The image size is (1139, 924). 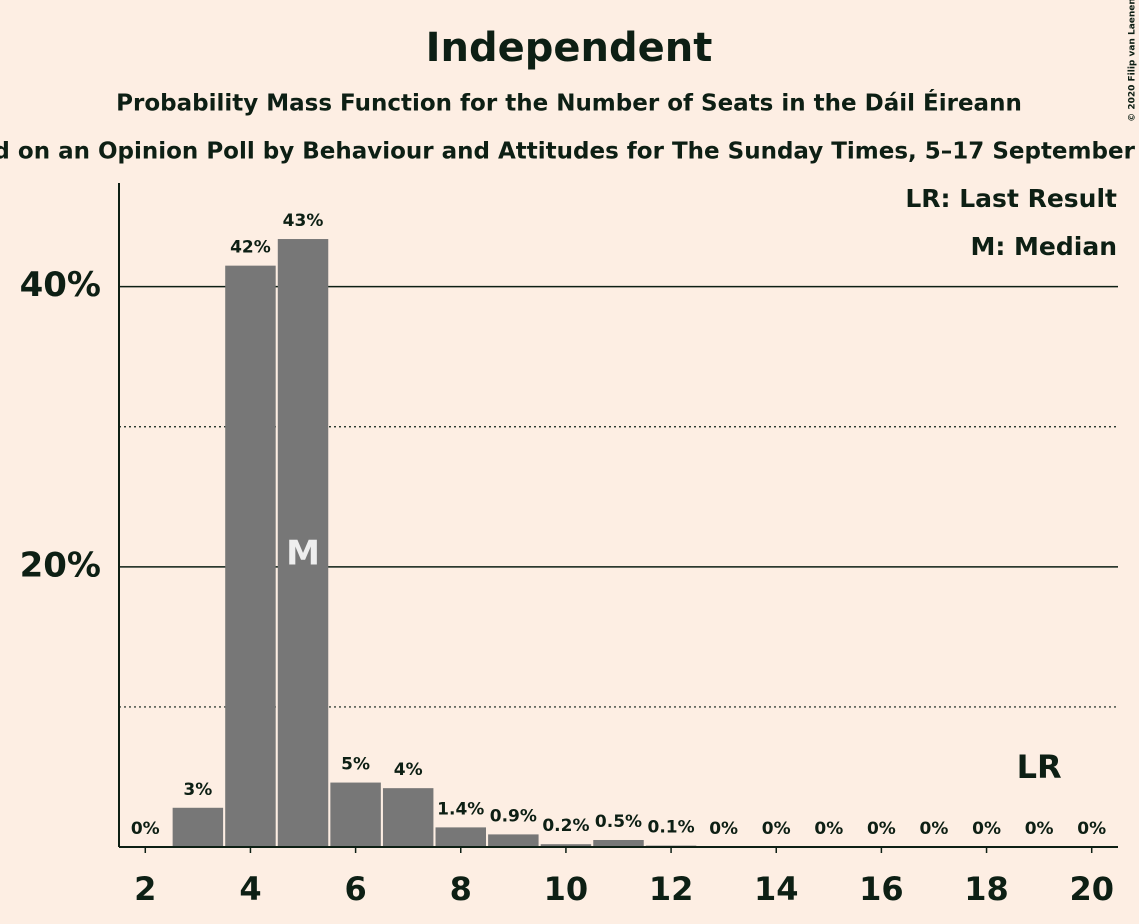 I want to click on x-tick-label: 2, so click(x=145, y=889).